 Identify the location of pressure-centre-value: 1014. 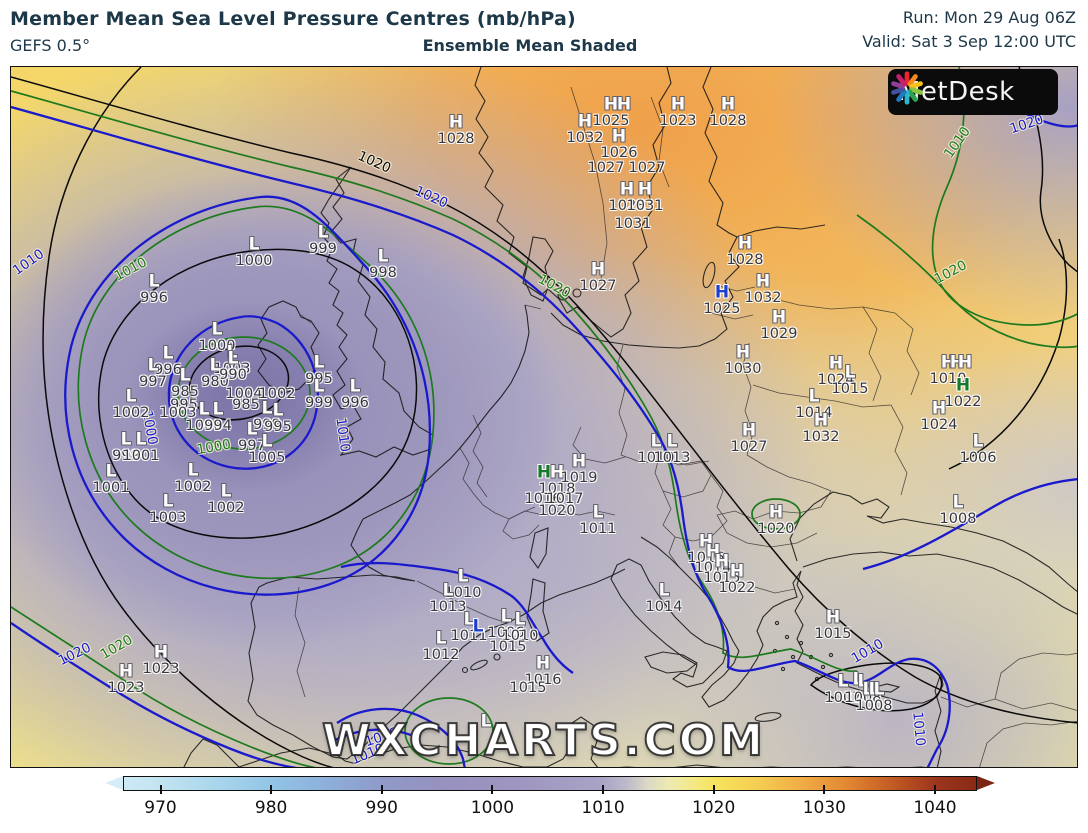
(713, 567).